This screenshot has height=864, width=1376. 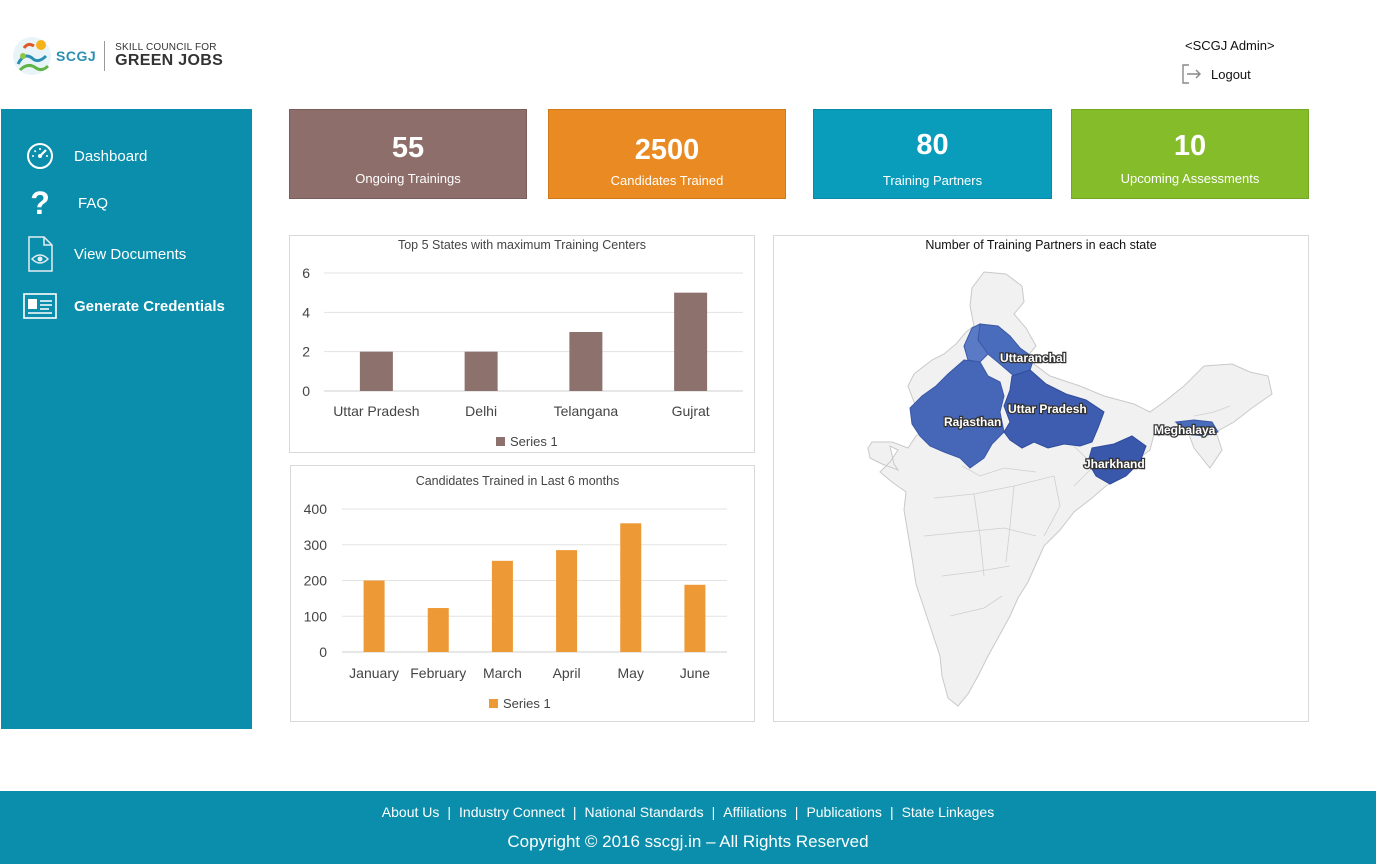 What do you see at coordinates (40, 254) in the screenshot?
I see `document-eye-icon` at bounding box center [40, 254].